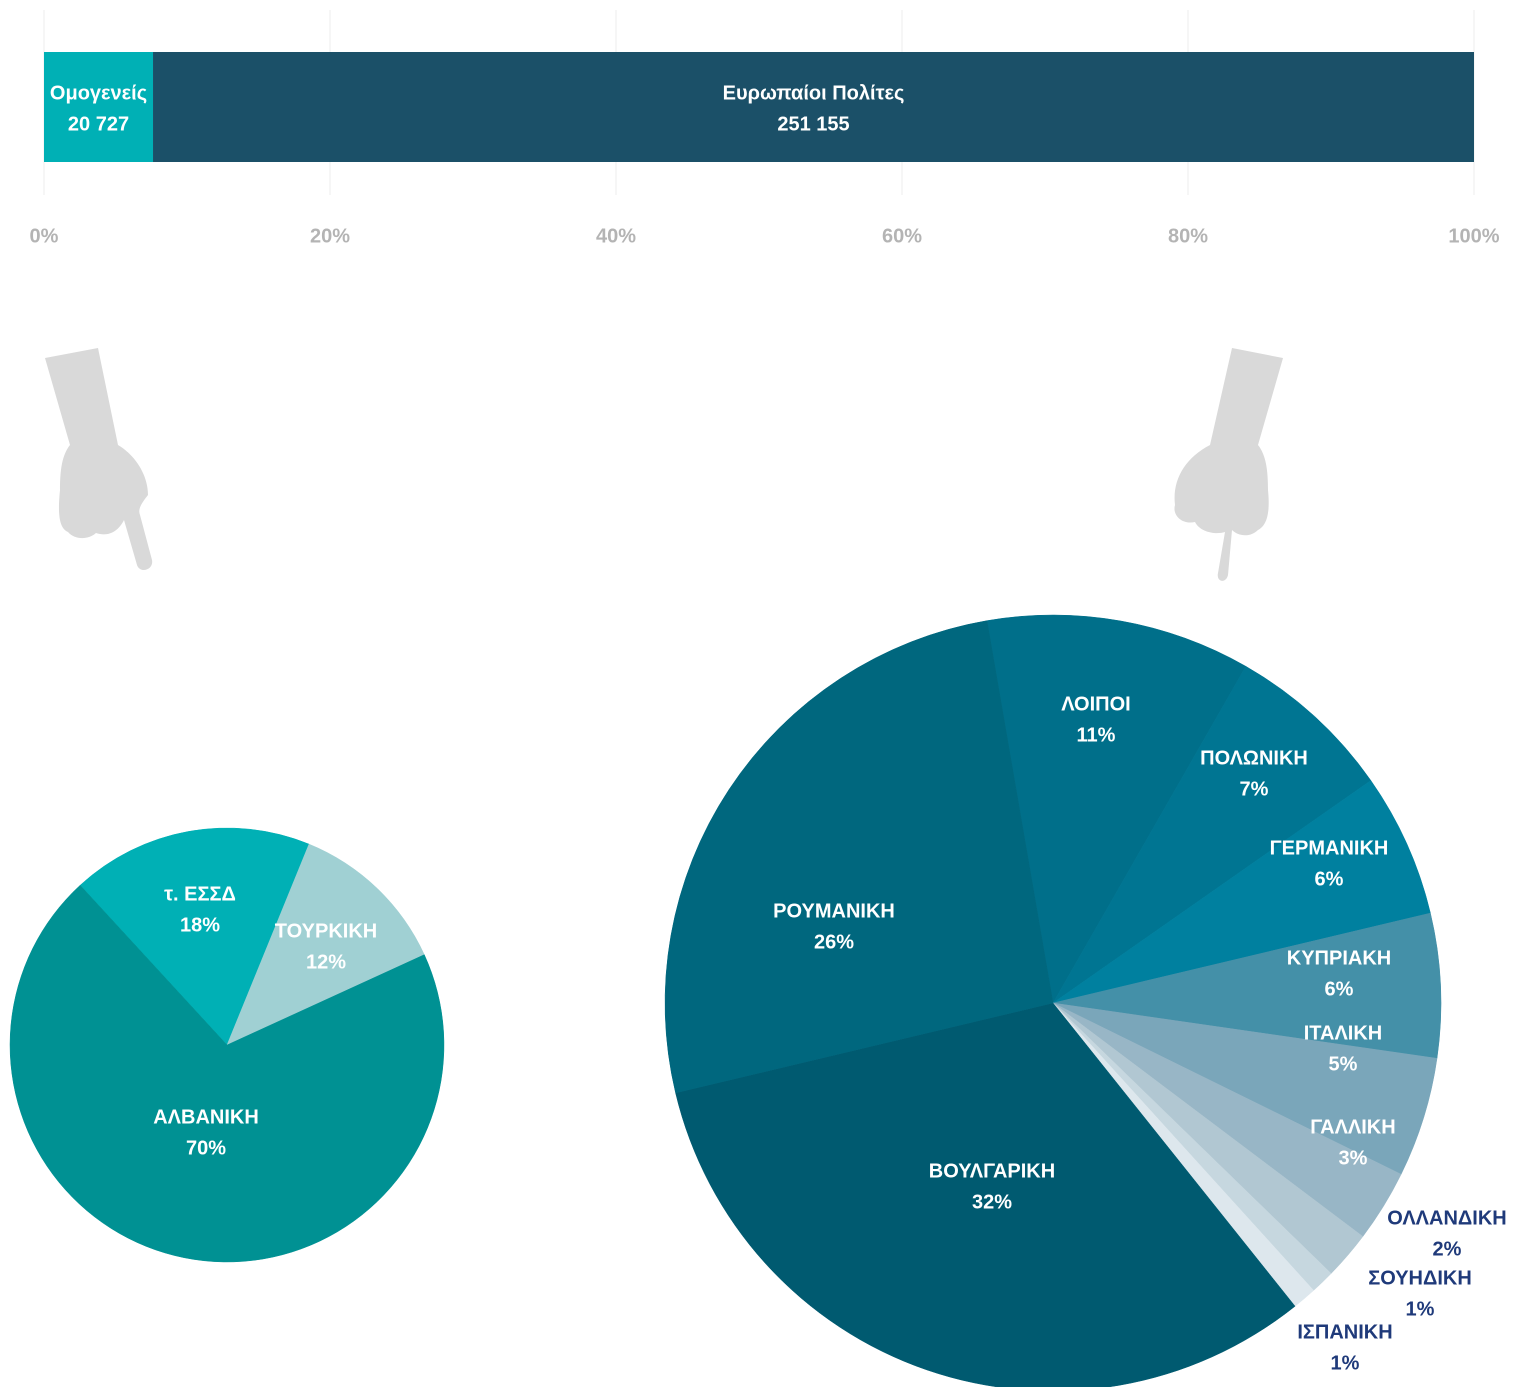 The height and width of the screenshot is (1387, 1517). I want to click on x-tick-label: 100%, so click(1473, 236).